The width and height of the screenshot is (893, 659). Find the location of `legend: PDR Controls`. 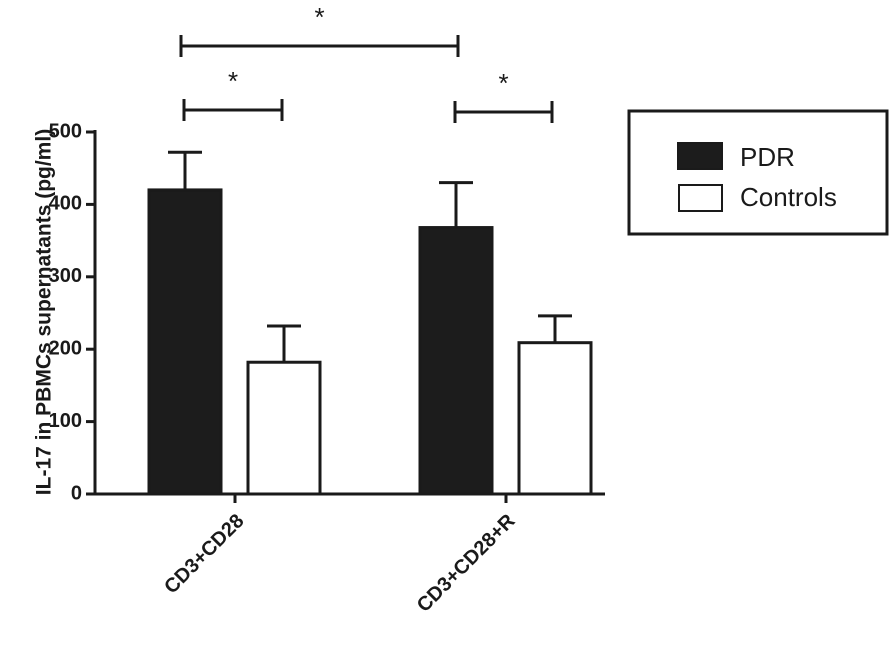

legend: PDR Controls is located at coordinates (758, 172).